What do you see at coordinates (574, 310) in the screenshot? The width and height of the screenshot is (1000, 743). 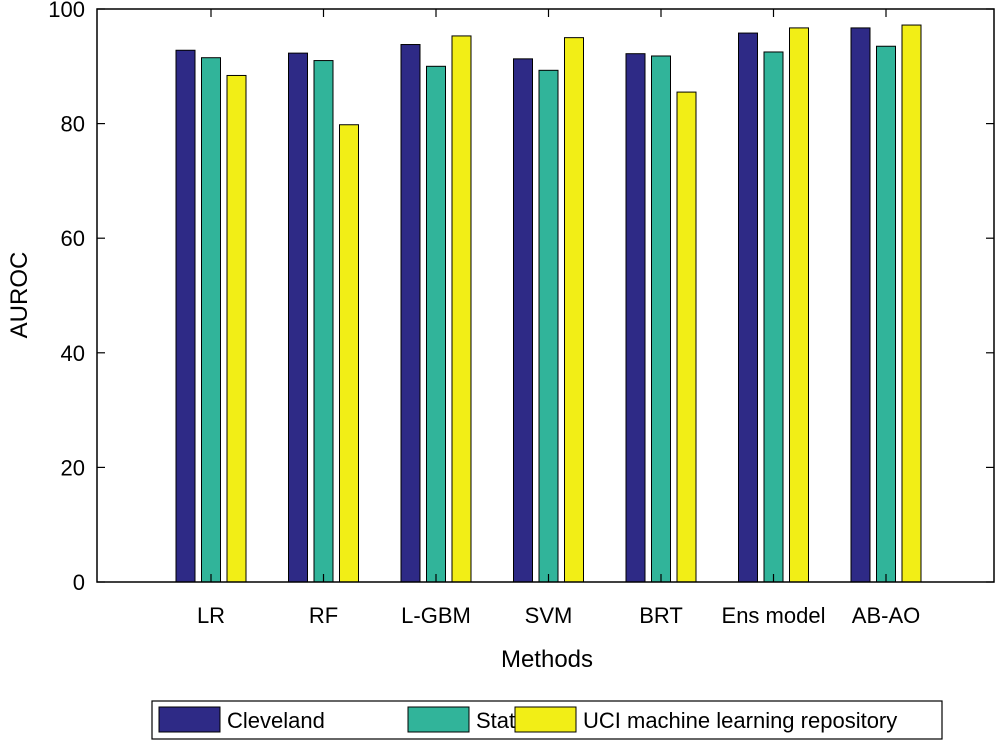 I see `bar-uci-machine-learning-repository-svm` at bounding box center [574, 310].